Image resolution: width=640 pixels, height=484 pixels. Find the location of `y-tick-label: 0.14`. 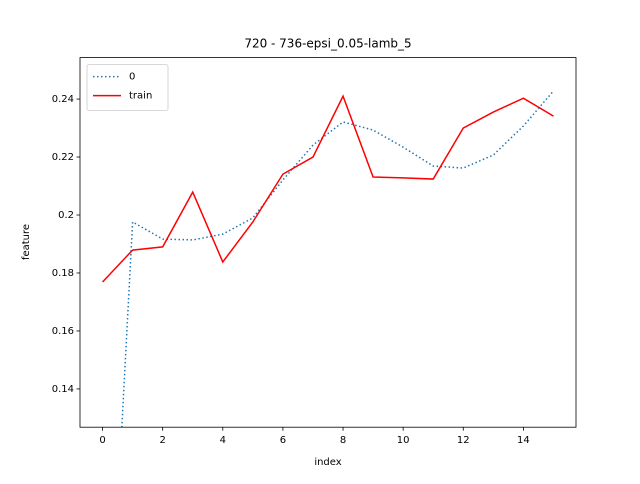

y-tick-label: 0.14 is located at coordinates (63, 389).